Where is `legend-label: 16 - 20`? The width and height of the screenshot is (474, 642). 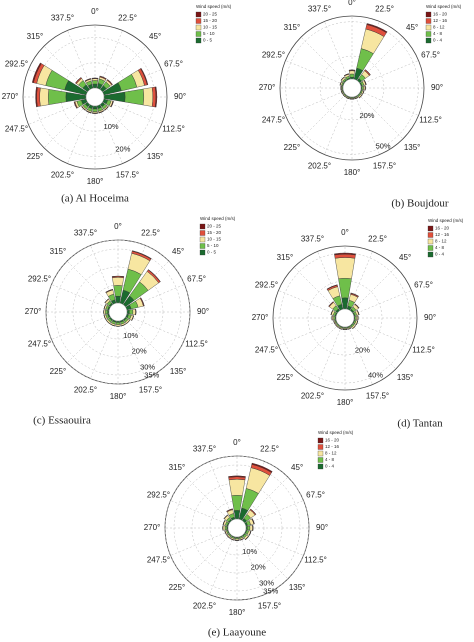
legend-label: 16 - 20 is located at coordinates (440, 14).